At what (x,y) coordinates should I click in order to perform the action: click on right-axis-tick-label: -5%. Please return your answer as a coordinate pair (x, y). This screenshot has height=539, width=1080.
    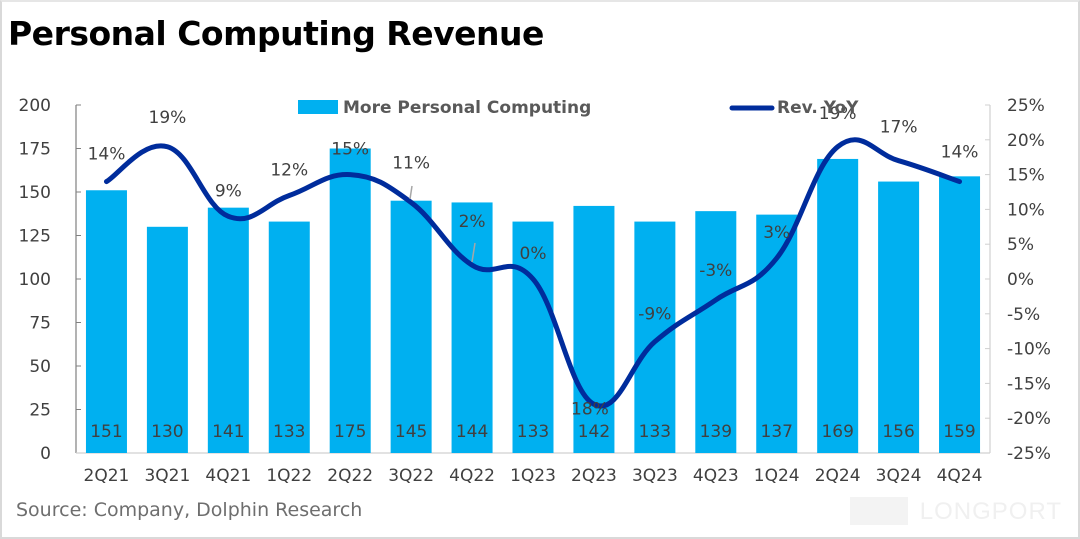
    Looking at the image, I should click on (1023, 315).